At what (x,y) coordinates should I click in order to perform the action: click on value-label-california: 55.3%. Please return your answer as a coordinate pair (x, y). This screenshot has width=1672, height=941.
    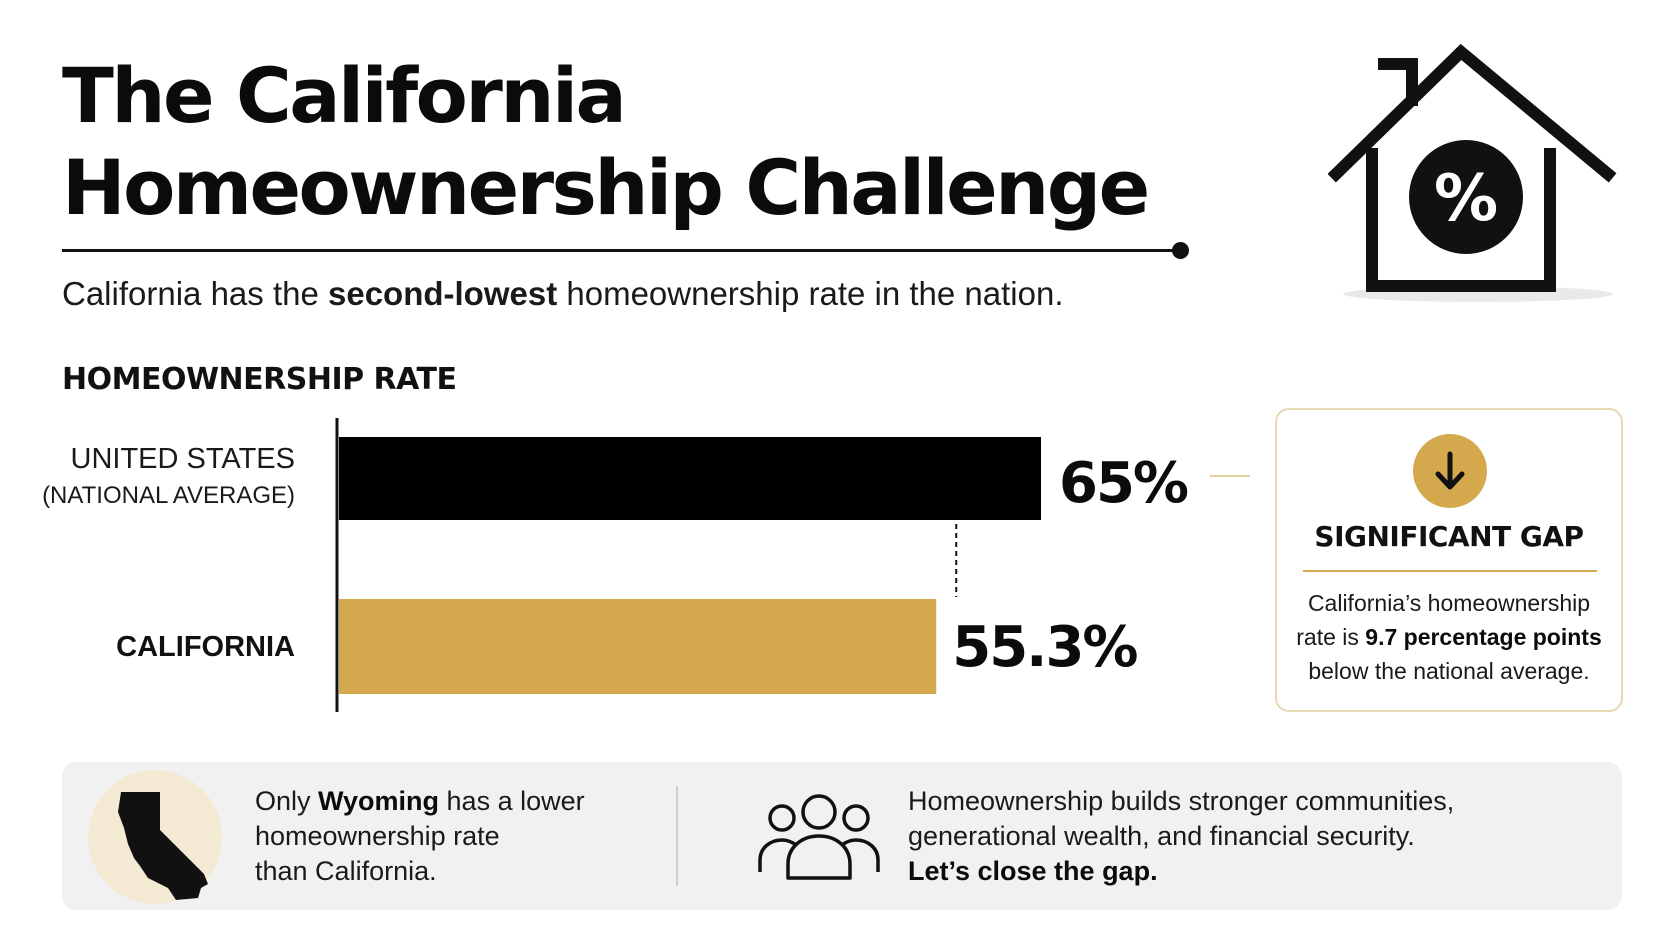
    Looking at the image, I should click on (1044, 647).